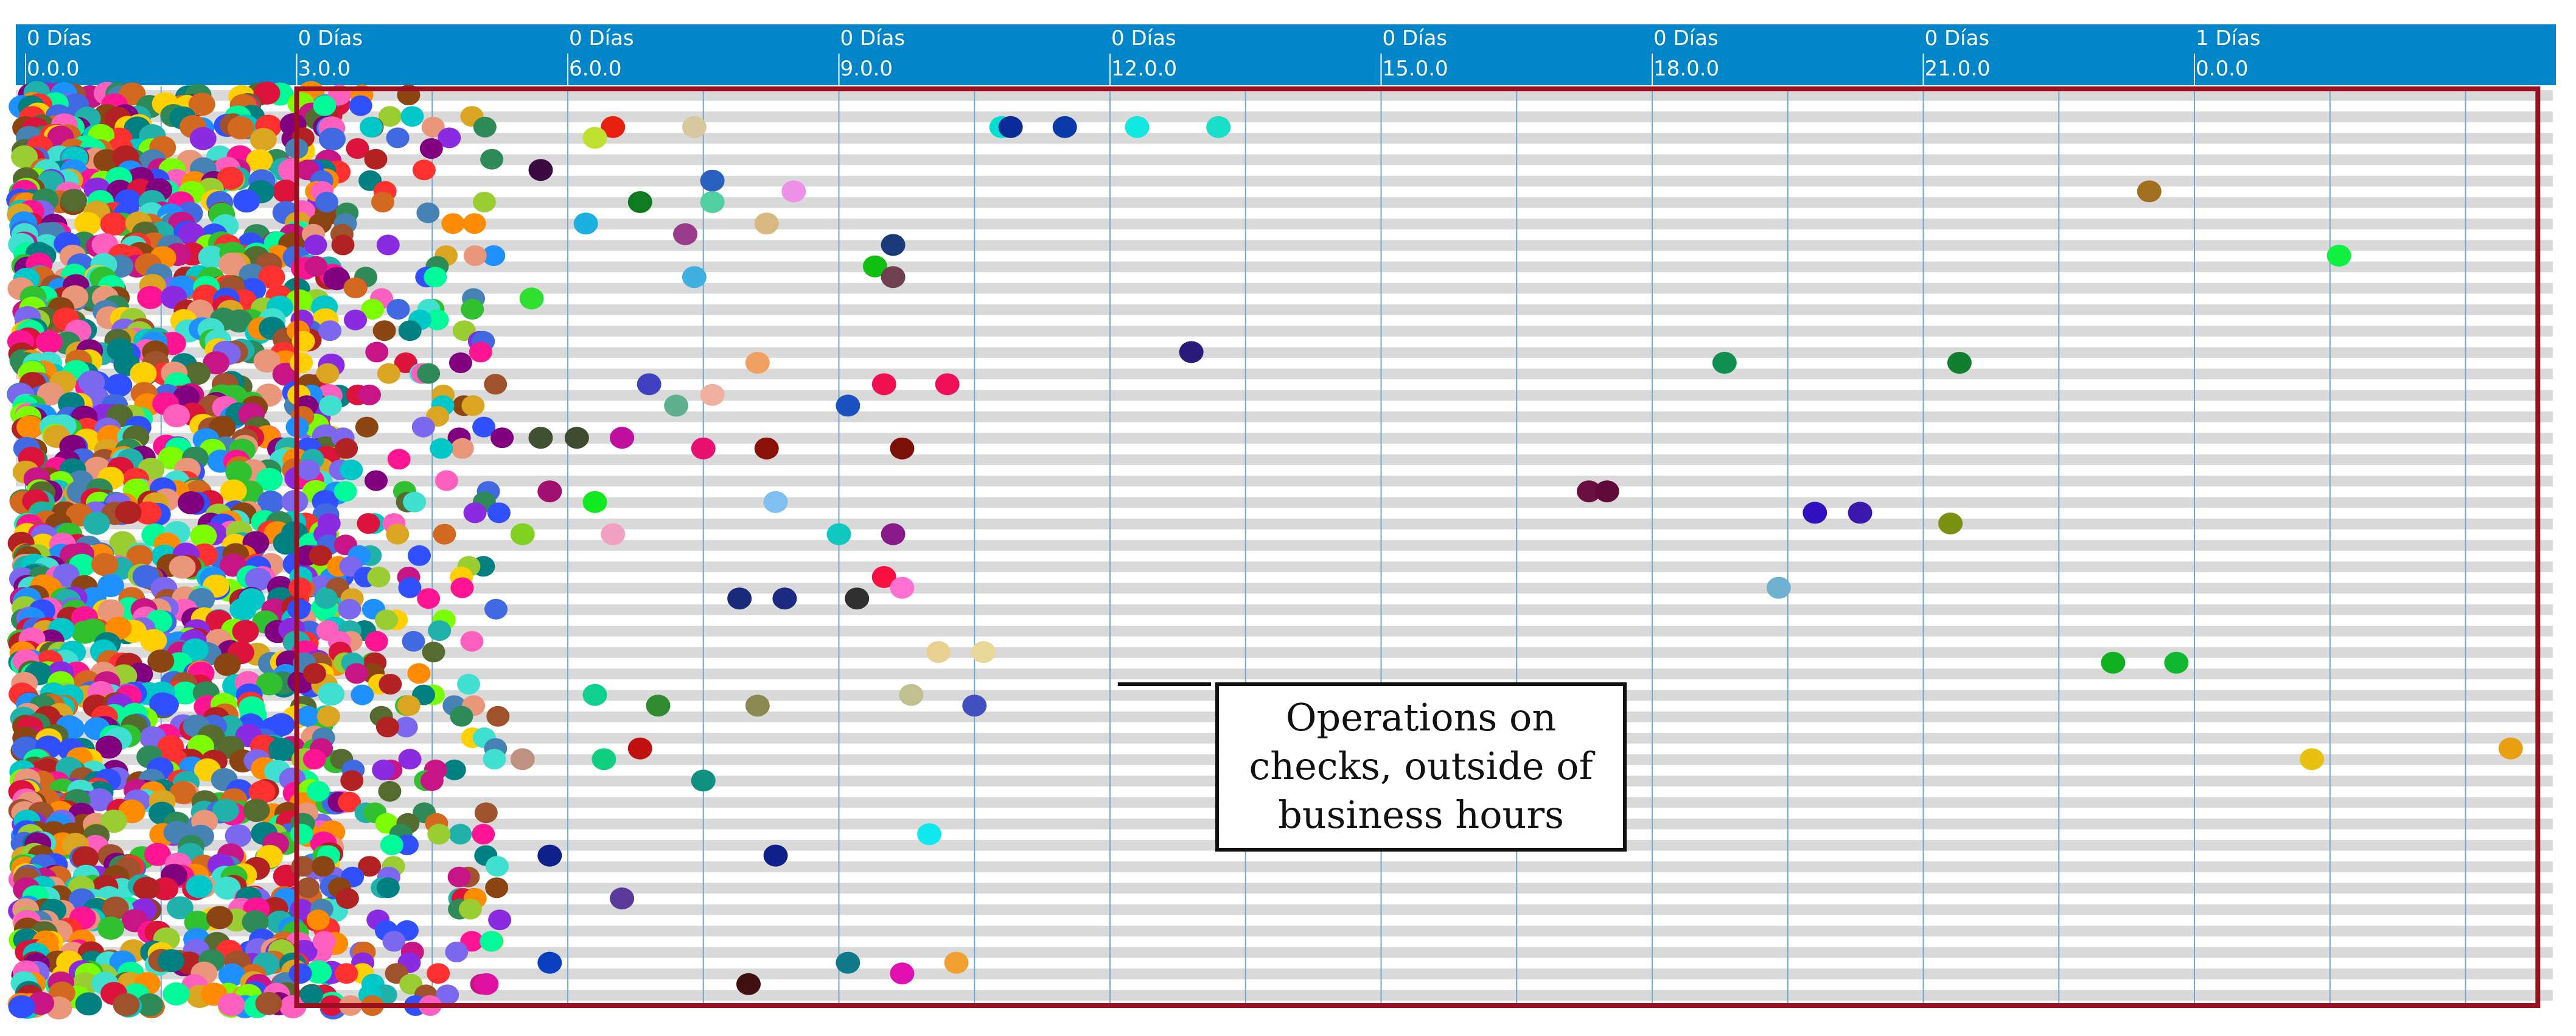 The height and width of the screenshot is (1036, 2576). Describe the element at coordinates (866, 69) in the screenshot. I see `tick-label-time: 9.0.0` at that location.